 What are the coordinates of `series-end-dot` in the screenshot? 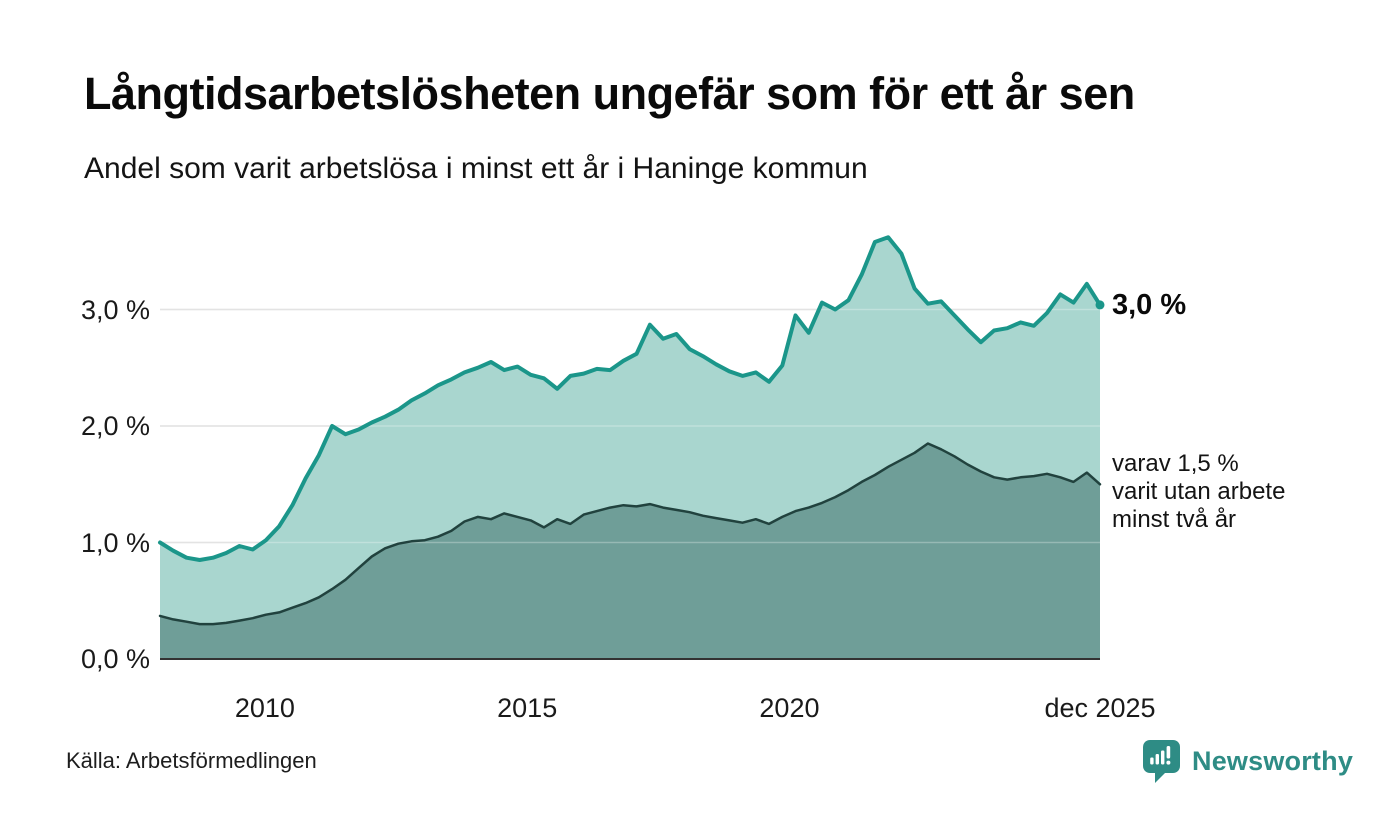 It's located at (1100, 305).